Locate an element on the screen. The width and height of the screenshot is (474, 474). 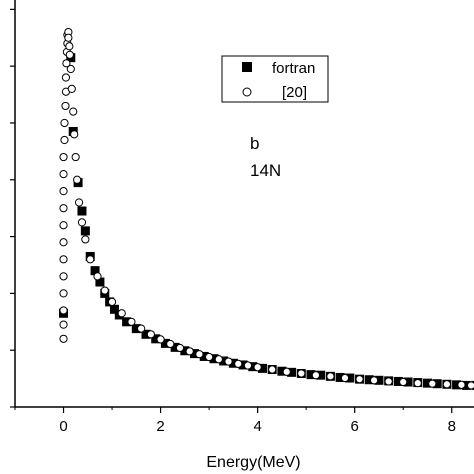
annotation-isotope: 14N is located at coordinates (265, 170).